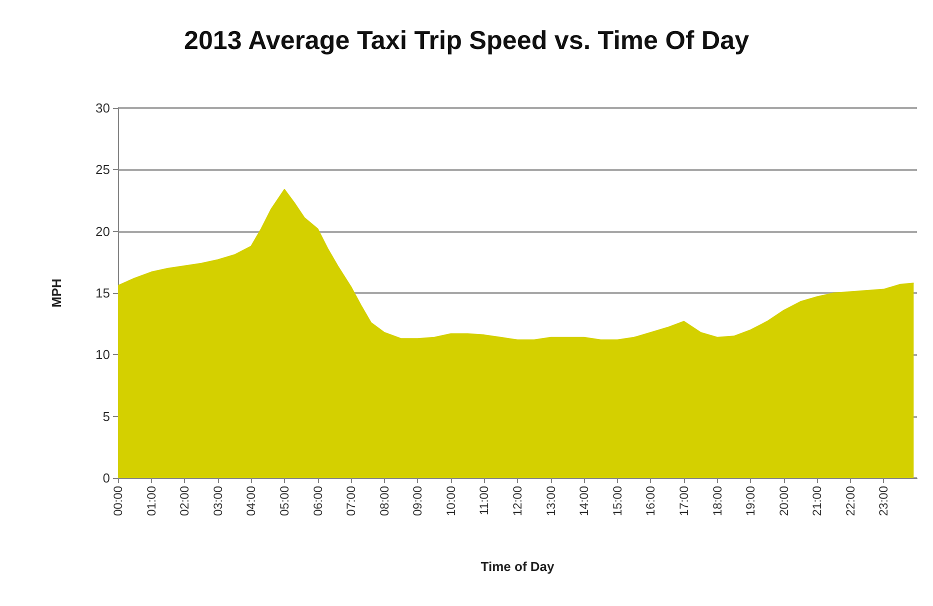 This screenshot has height=606, width=933. What do you see at coordinates (717, 501) in the screenshot?
I see `x-tick-label: 18:00` at bounding box center [717, 501].